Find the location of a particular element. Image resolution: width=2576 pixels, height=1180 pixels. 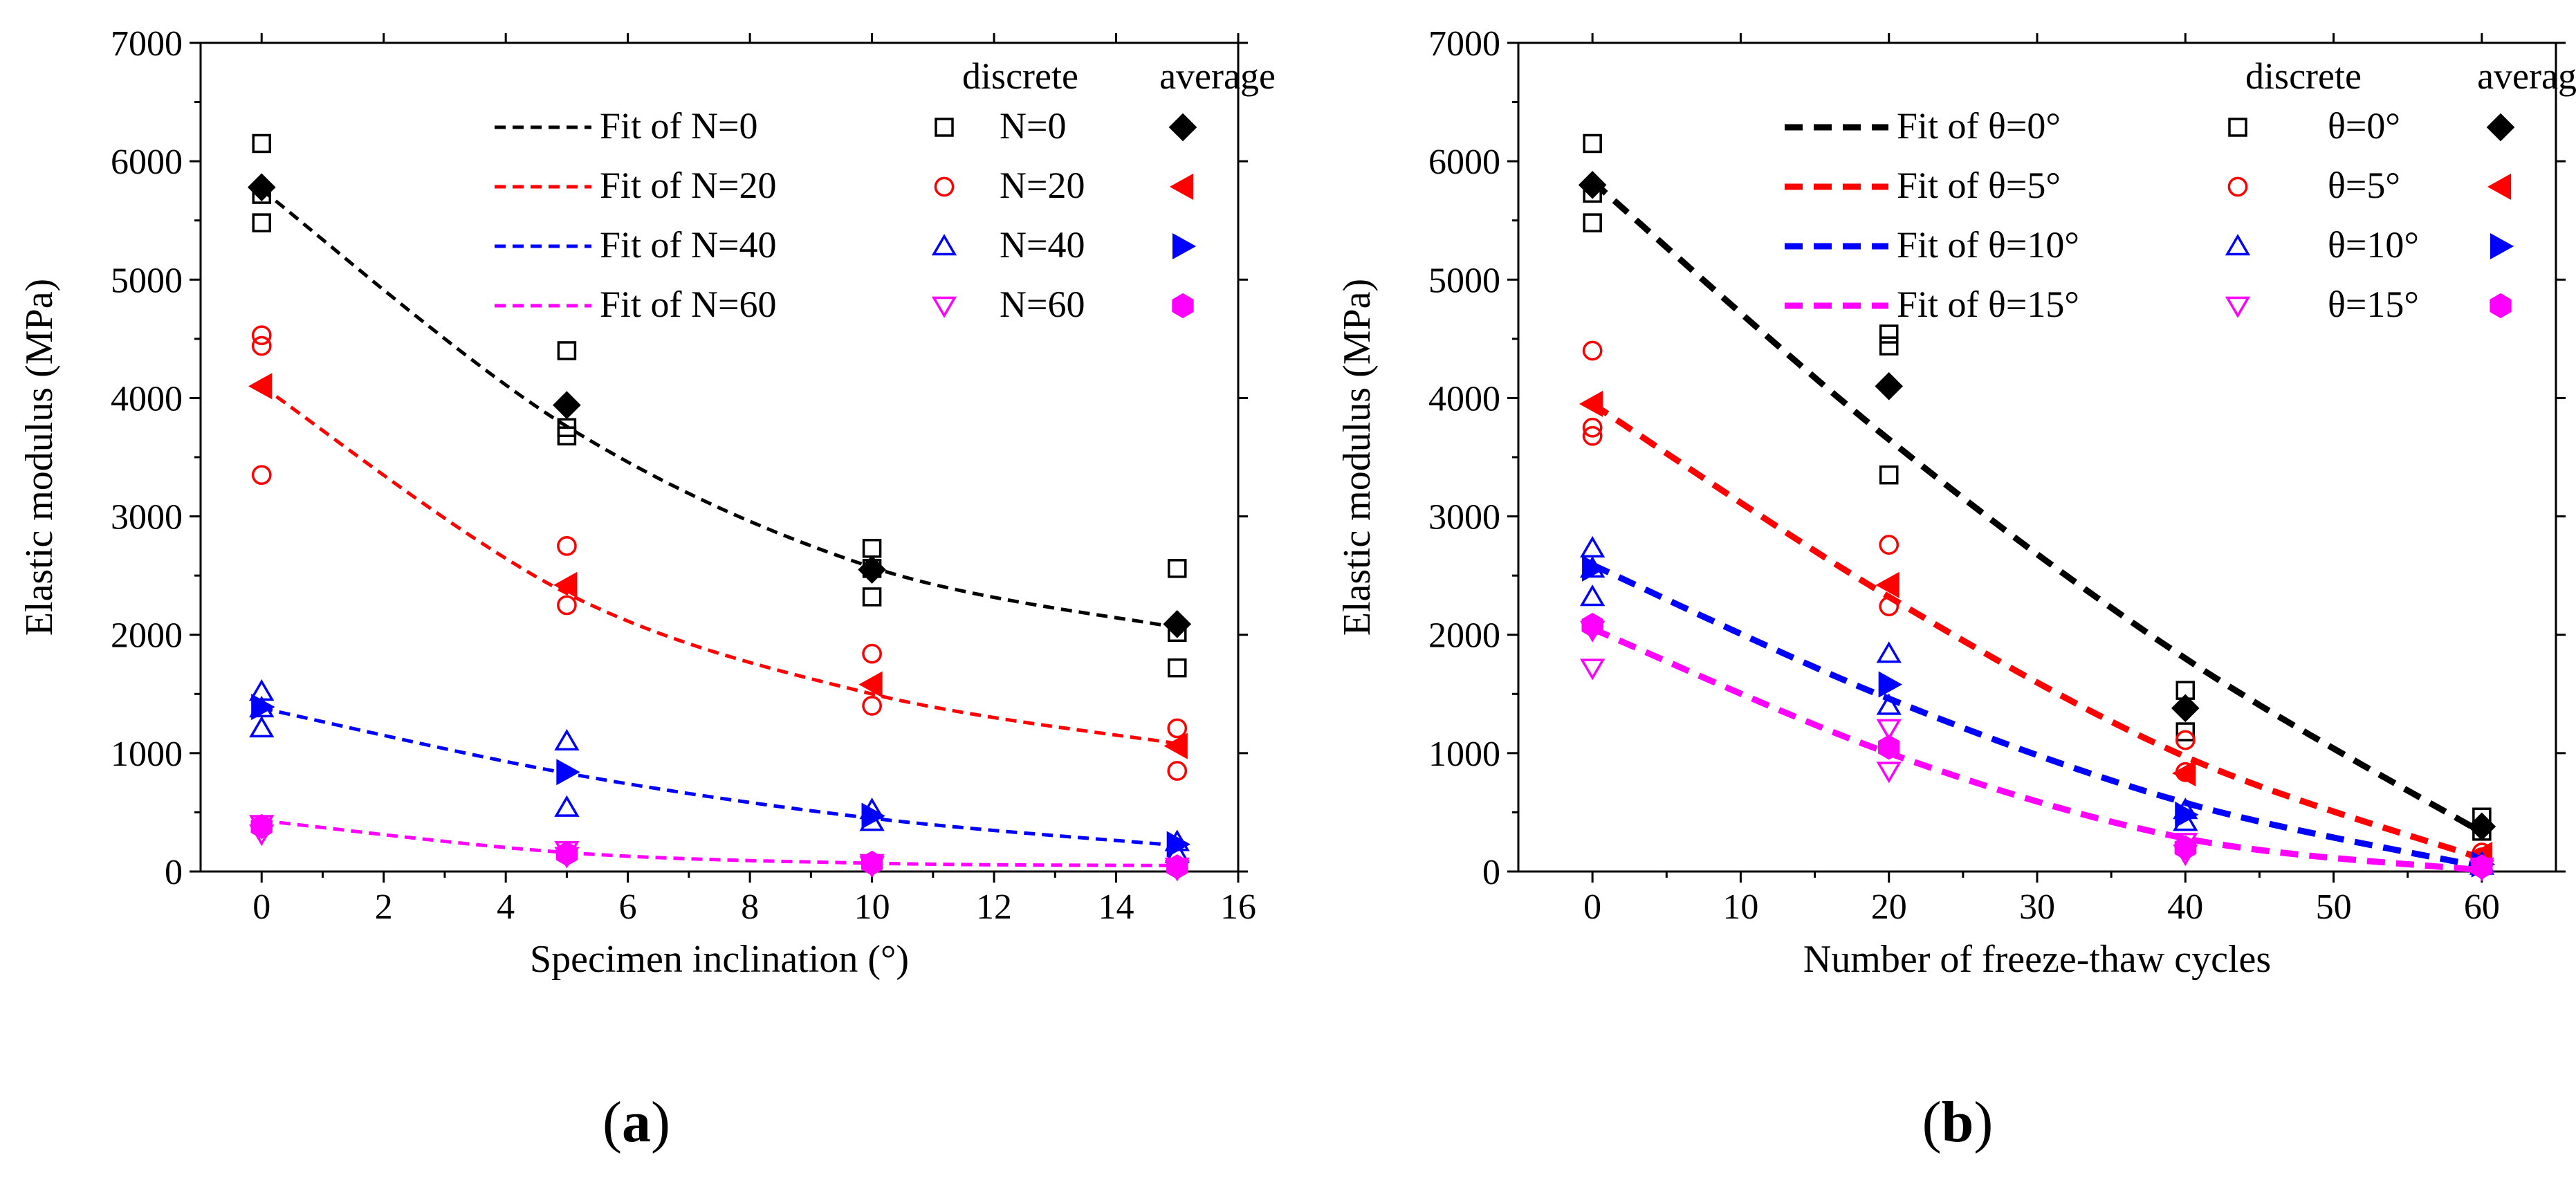

legend-discrete-marker-N40 is located at coordinates (944, 245).